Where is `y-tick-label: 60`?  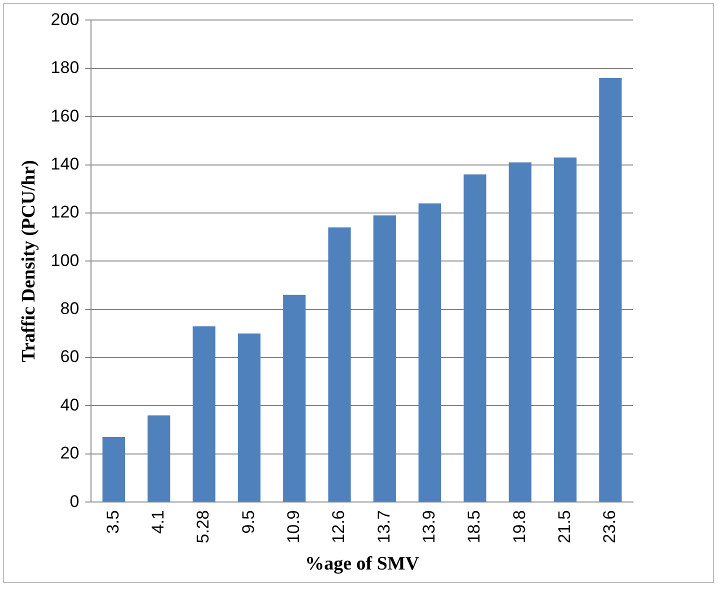
y-tick-label: 60 is located at coordinates (70, 356).